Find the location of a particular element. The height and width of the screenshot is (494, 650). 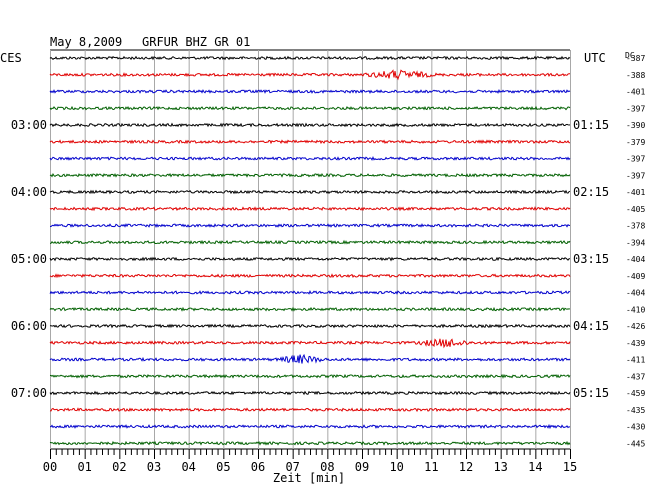

dc-offset-label: -378 is located at coordinates (635, 226).